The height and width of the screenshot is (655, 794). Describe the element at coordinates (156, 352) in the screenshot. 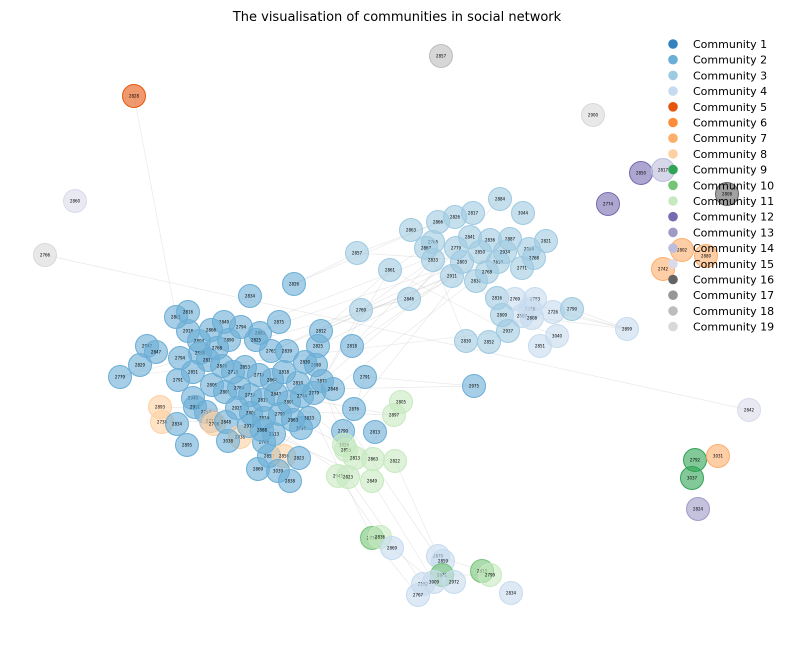

I see `node-group: 2847` at that location.